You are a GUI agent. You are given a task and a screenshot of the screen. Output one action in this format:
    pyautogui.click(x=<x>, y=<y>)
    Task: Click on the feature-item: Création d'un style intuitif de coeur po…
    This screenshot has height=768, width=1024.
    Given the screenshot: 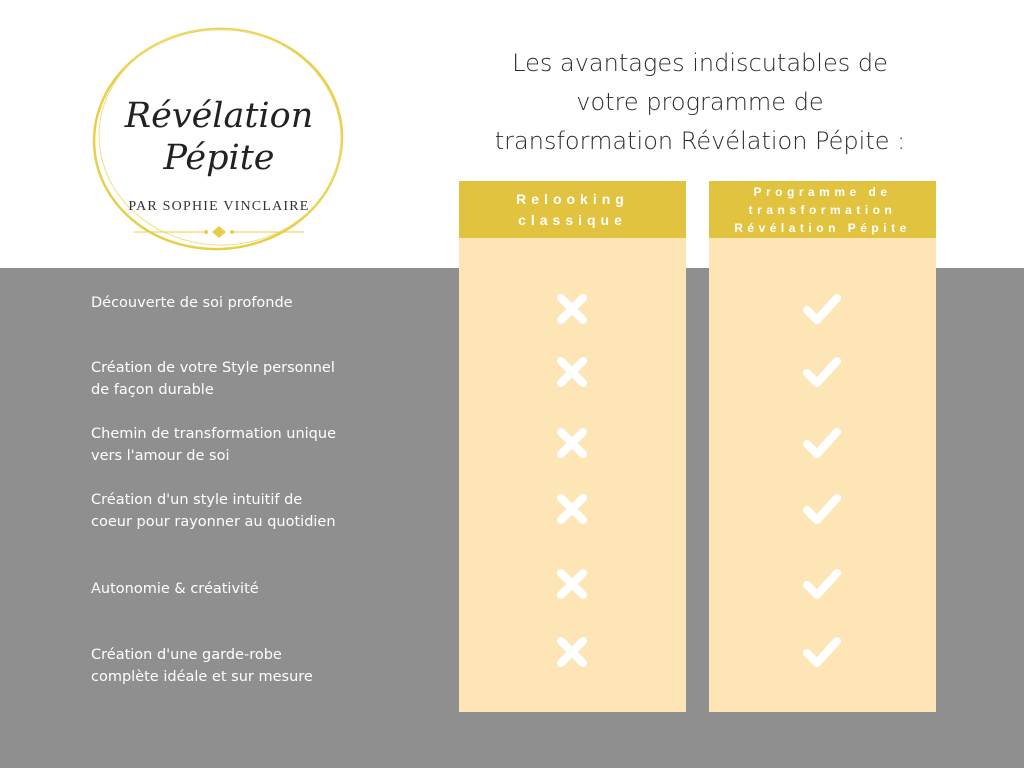 What is the action you would take?
    pyautogui.click(x=226, y=511)
    